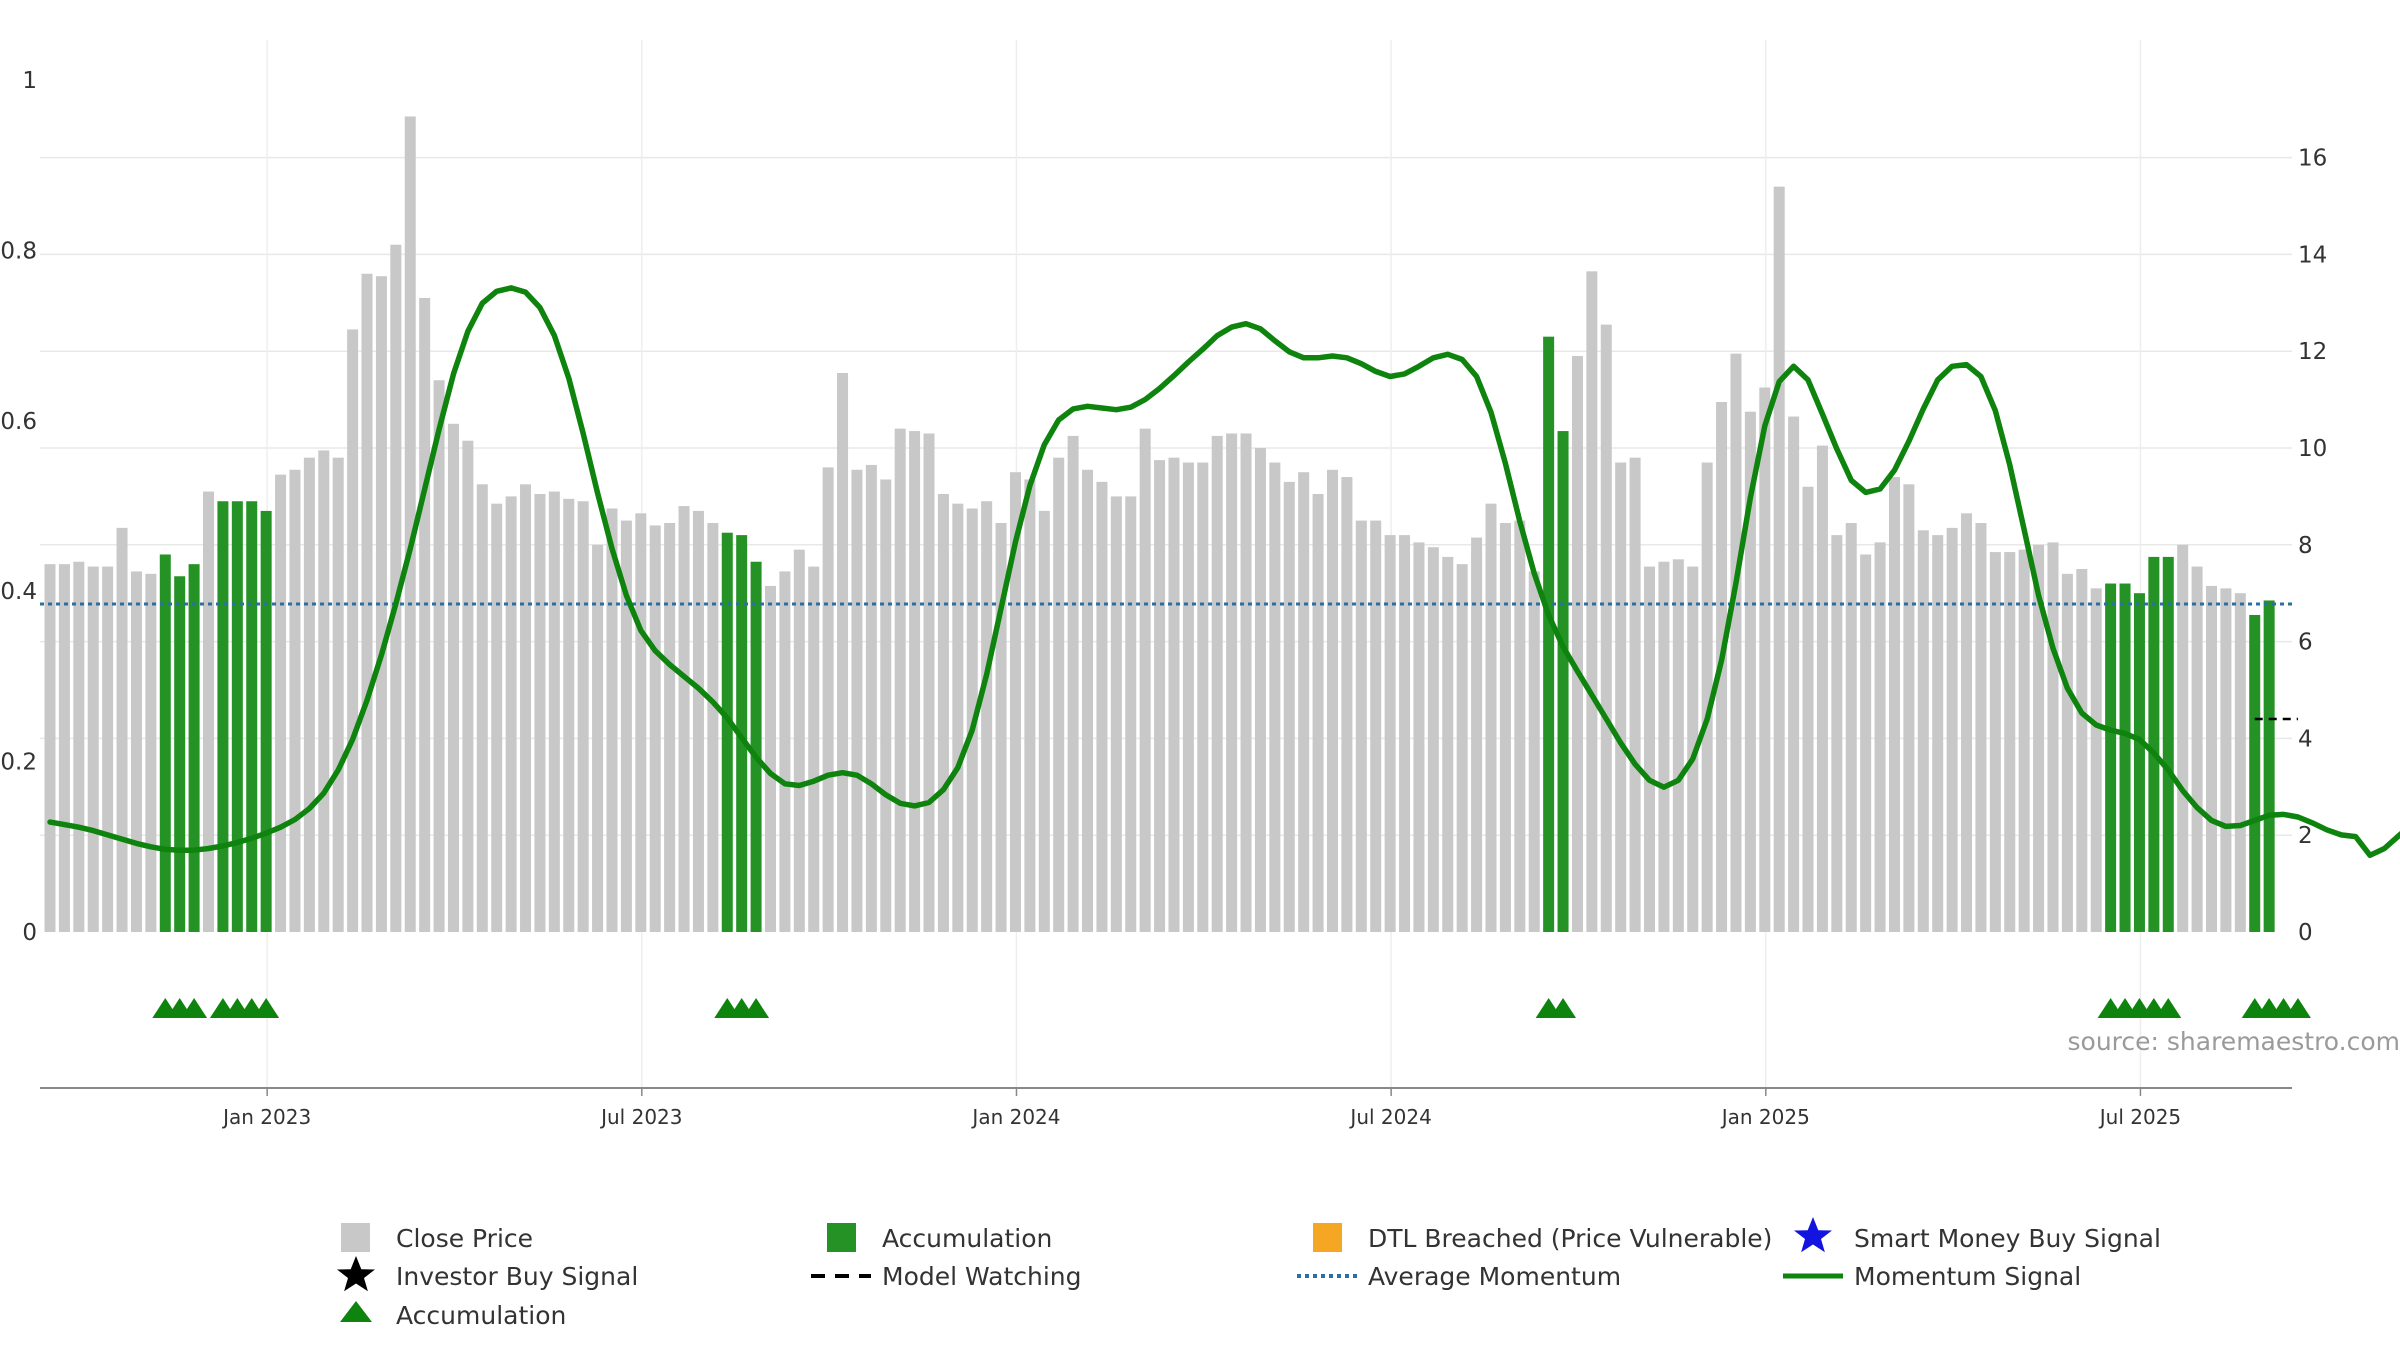 The image size is (2400, 1350). Describe the element at coordinates (1015, 1117) in the screenshot. I see `x-axis-tick-label: Jan 2024` at that location.